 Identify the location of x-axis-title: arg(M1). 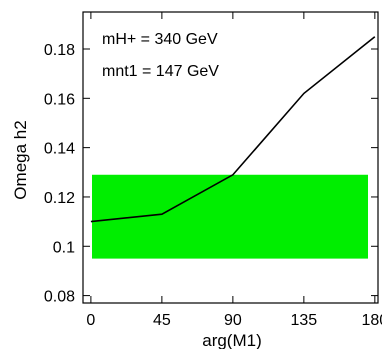
(232, 340).